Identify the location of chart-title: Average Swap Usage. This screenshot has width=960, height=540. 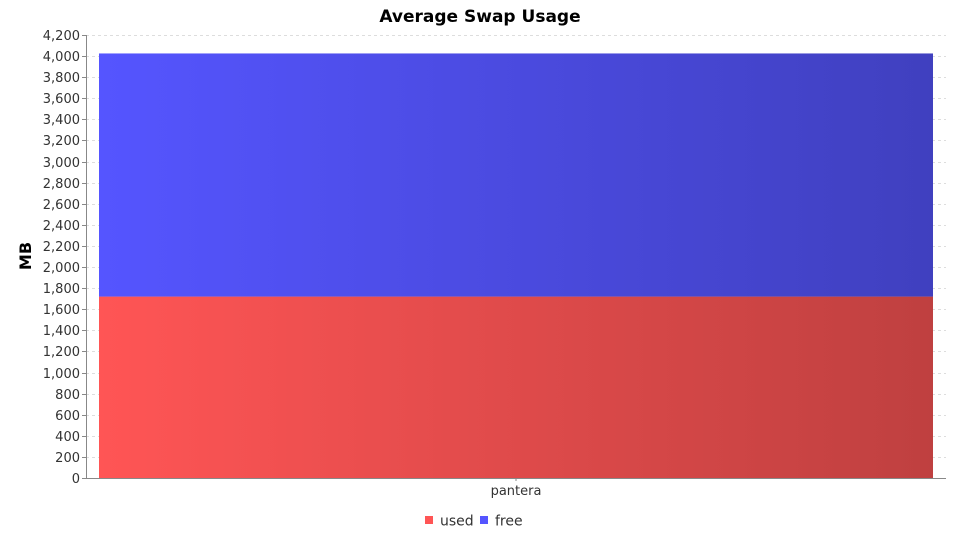
(479, 17).